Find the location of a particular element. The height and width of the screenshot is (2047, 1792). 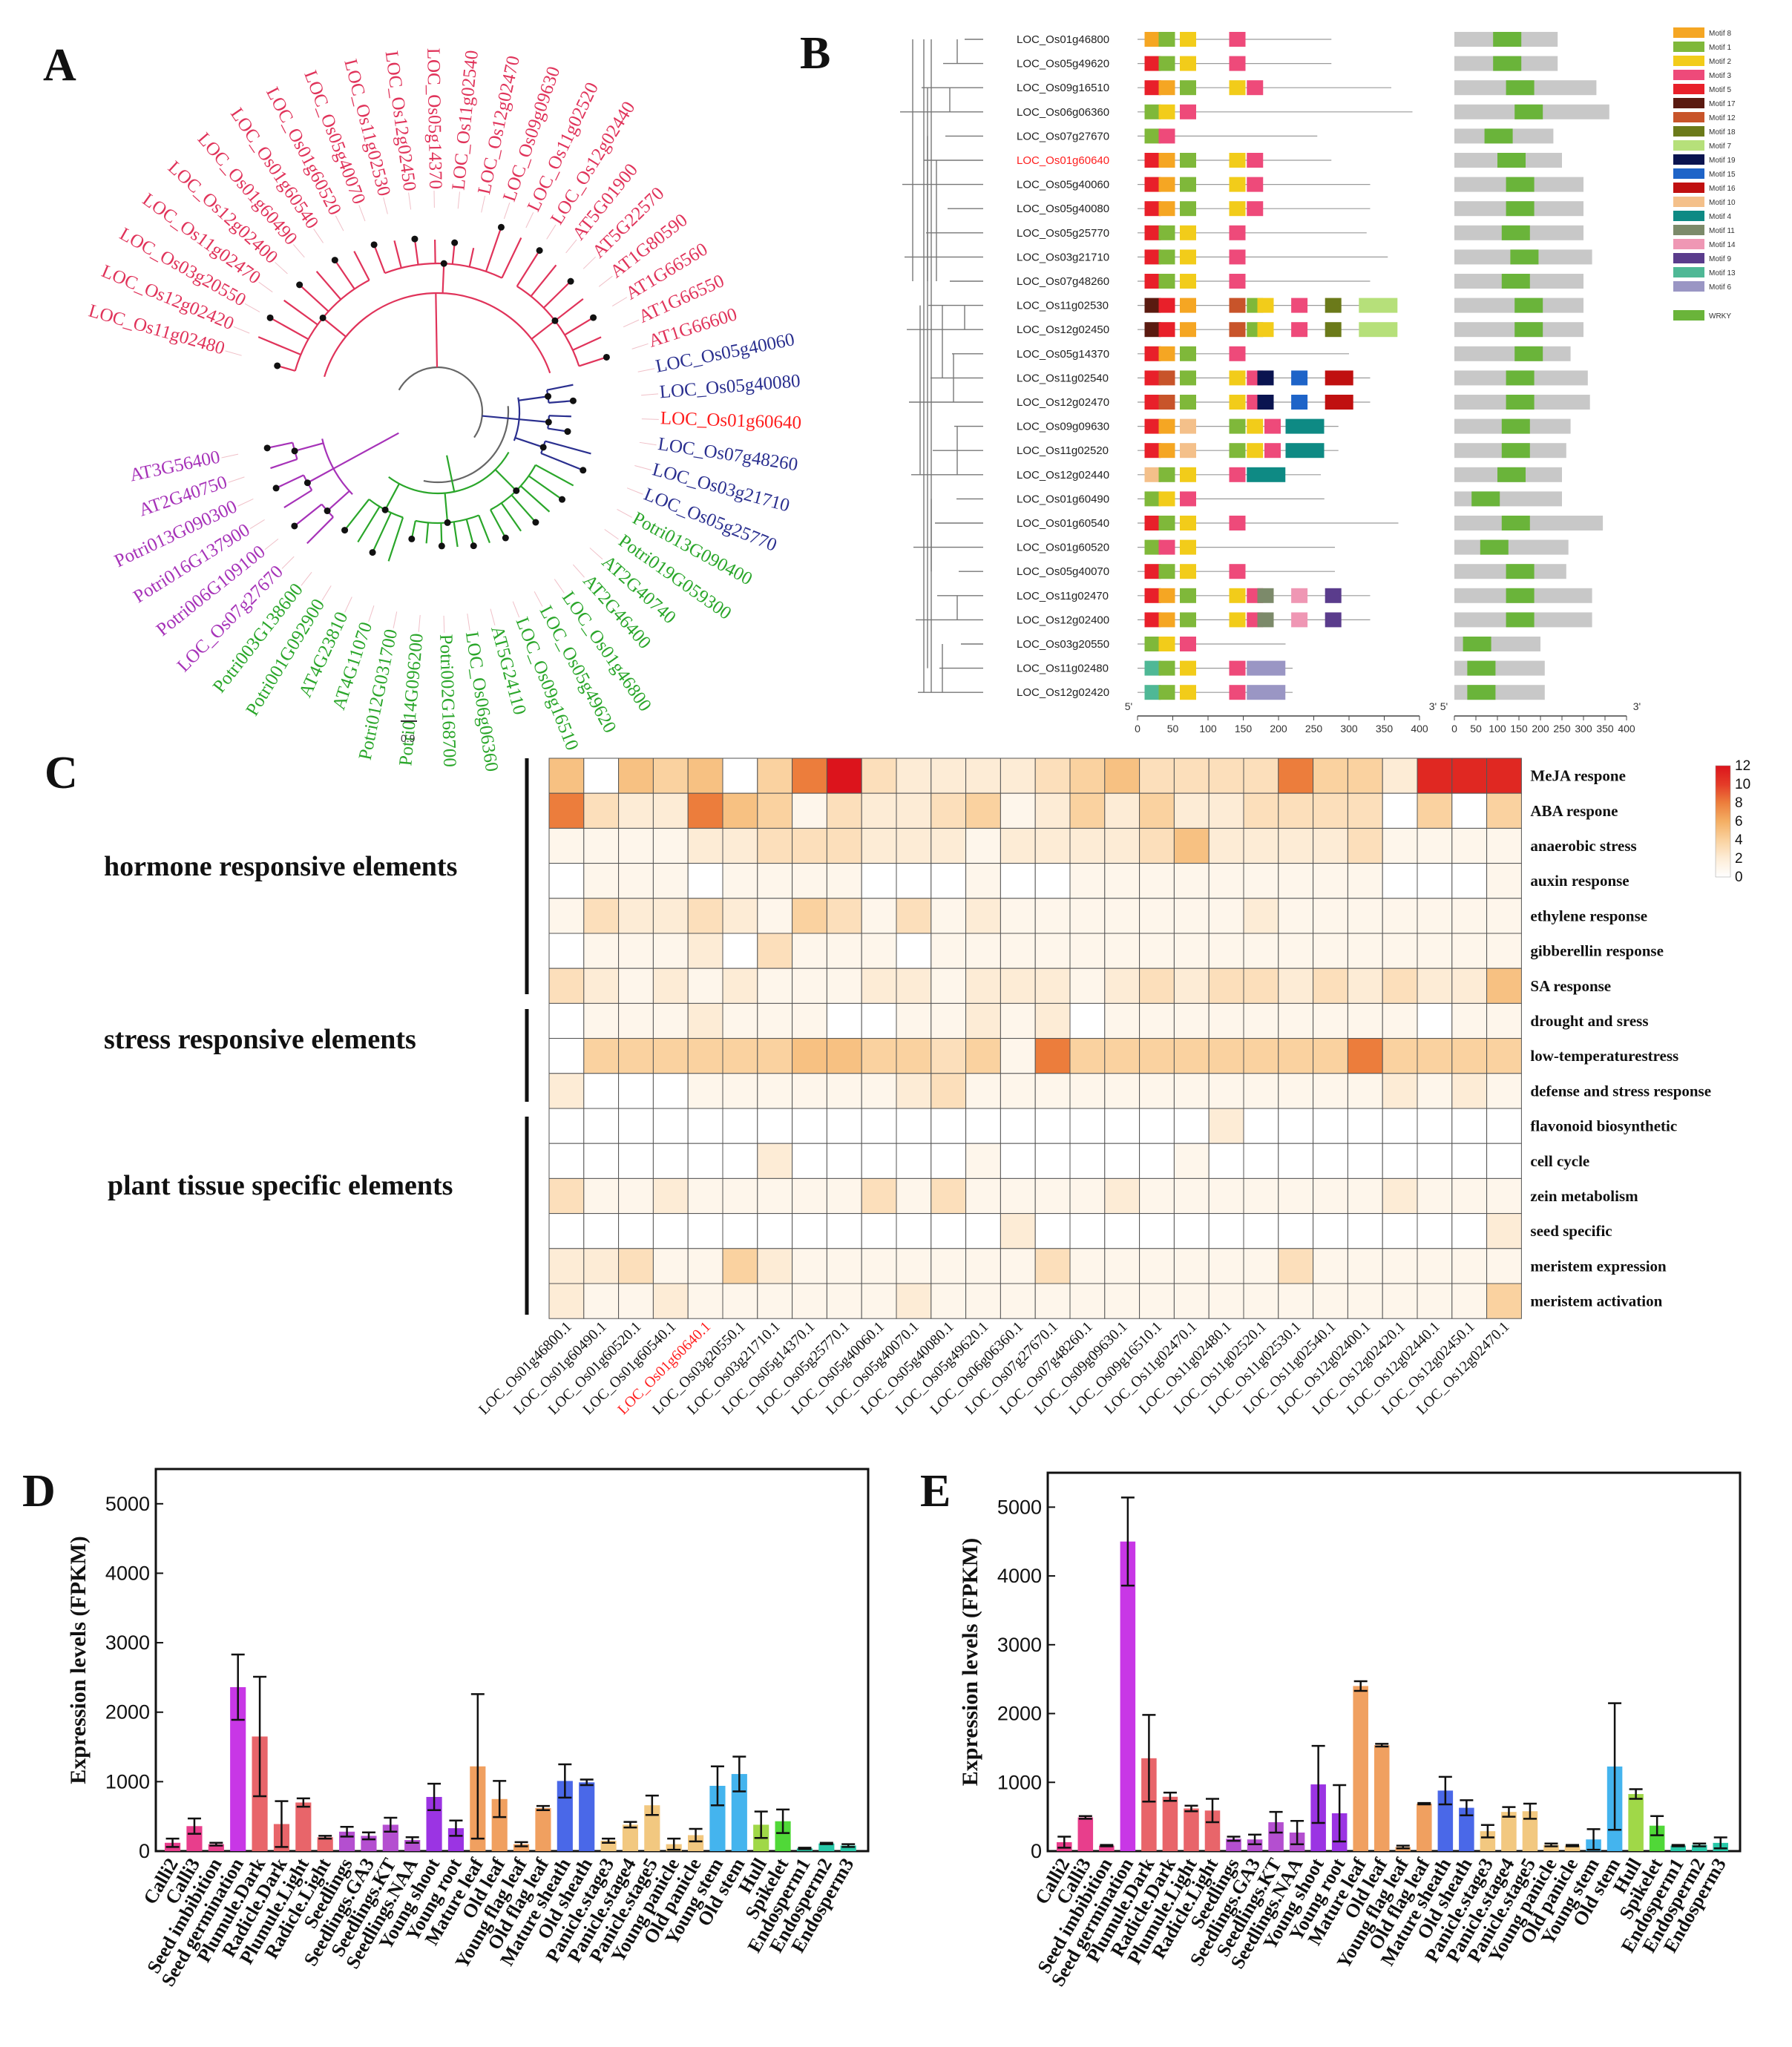

wrky-protein-bar is located at coordinates (1511, 547).